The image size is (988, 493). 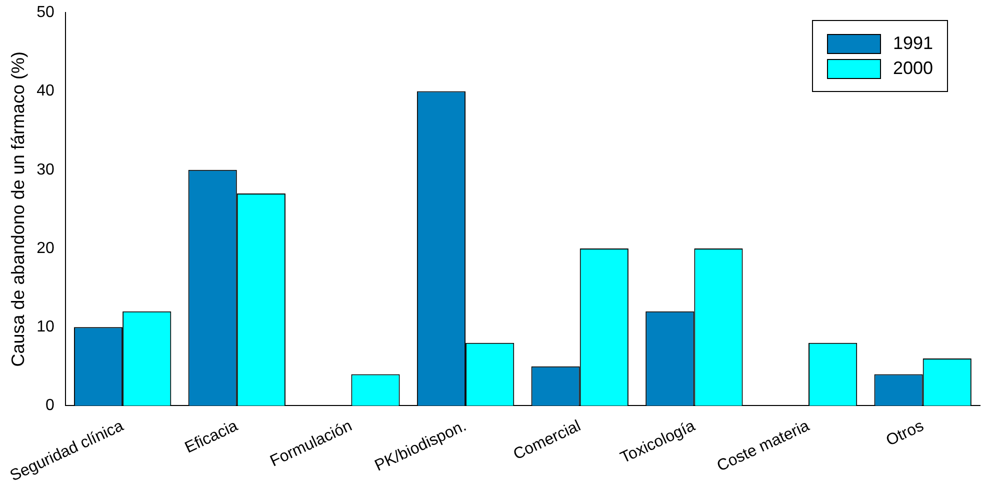 I want to click on y-tick-label: 20, so click(x=45, y=248).